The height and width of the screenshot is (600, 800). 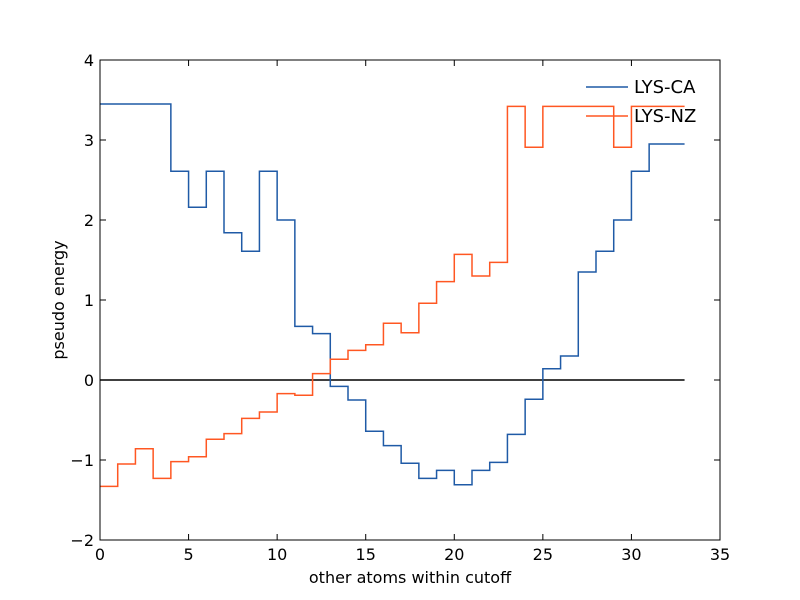 I want to click on x-tick-label: 0, so click(x=100, y=554).